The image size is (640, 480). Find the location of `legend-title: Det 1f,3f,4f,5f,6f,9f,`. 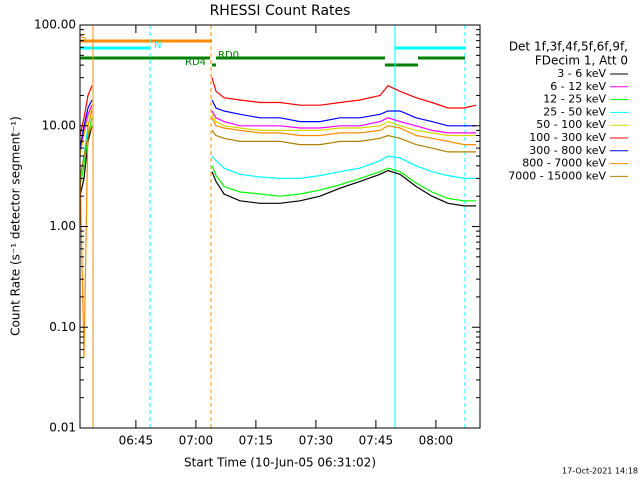

legend-title: Det 1f,3f,4f,5f,6f,9f, is located at coordinates (568, 47).